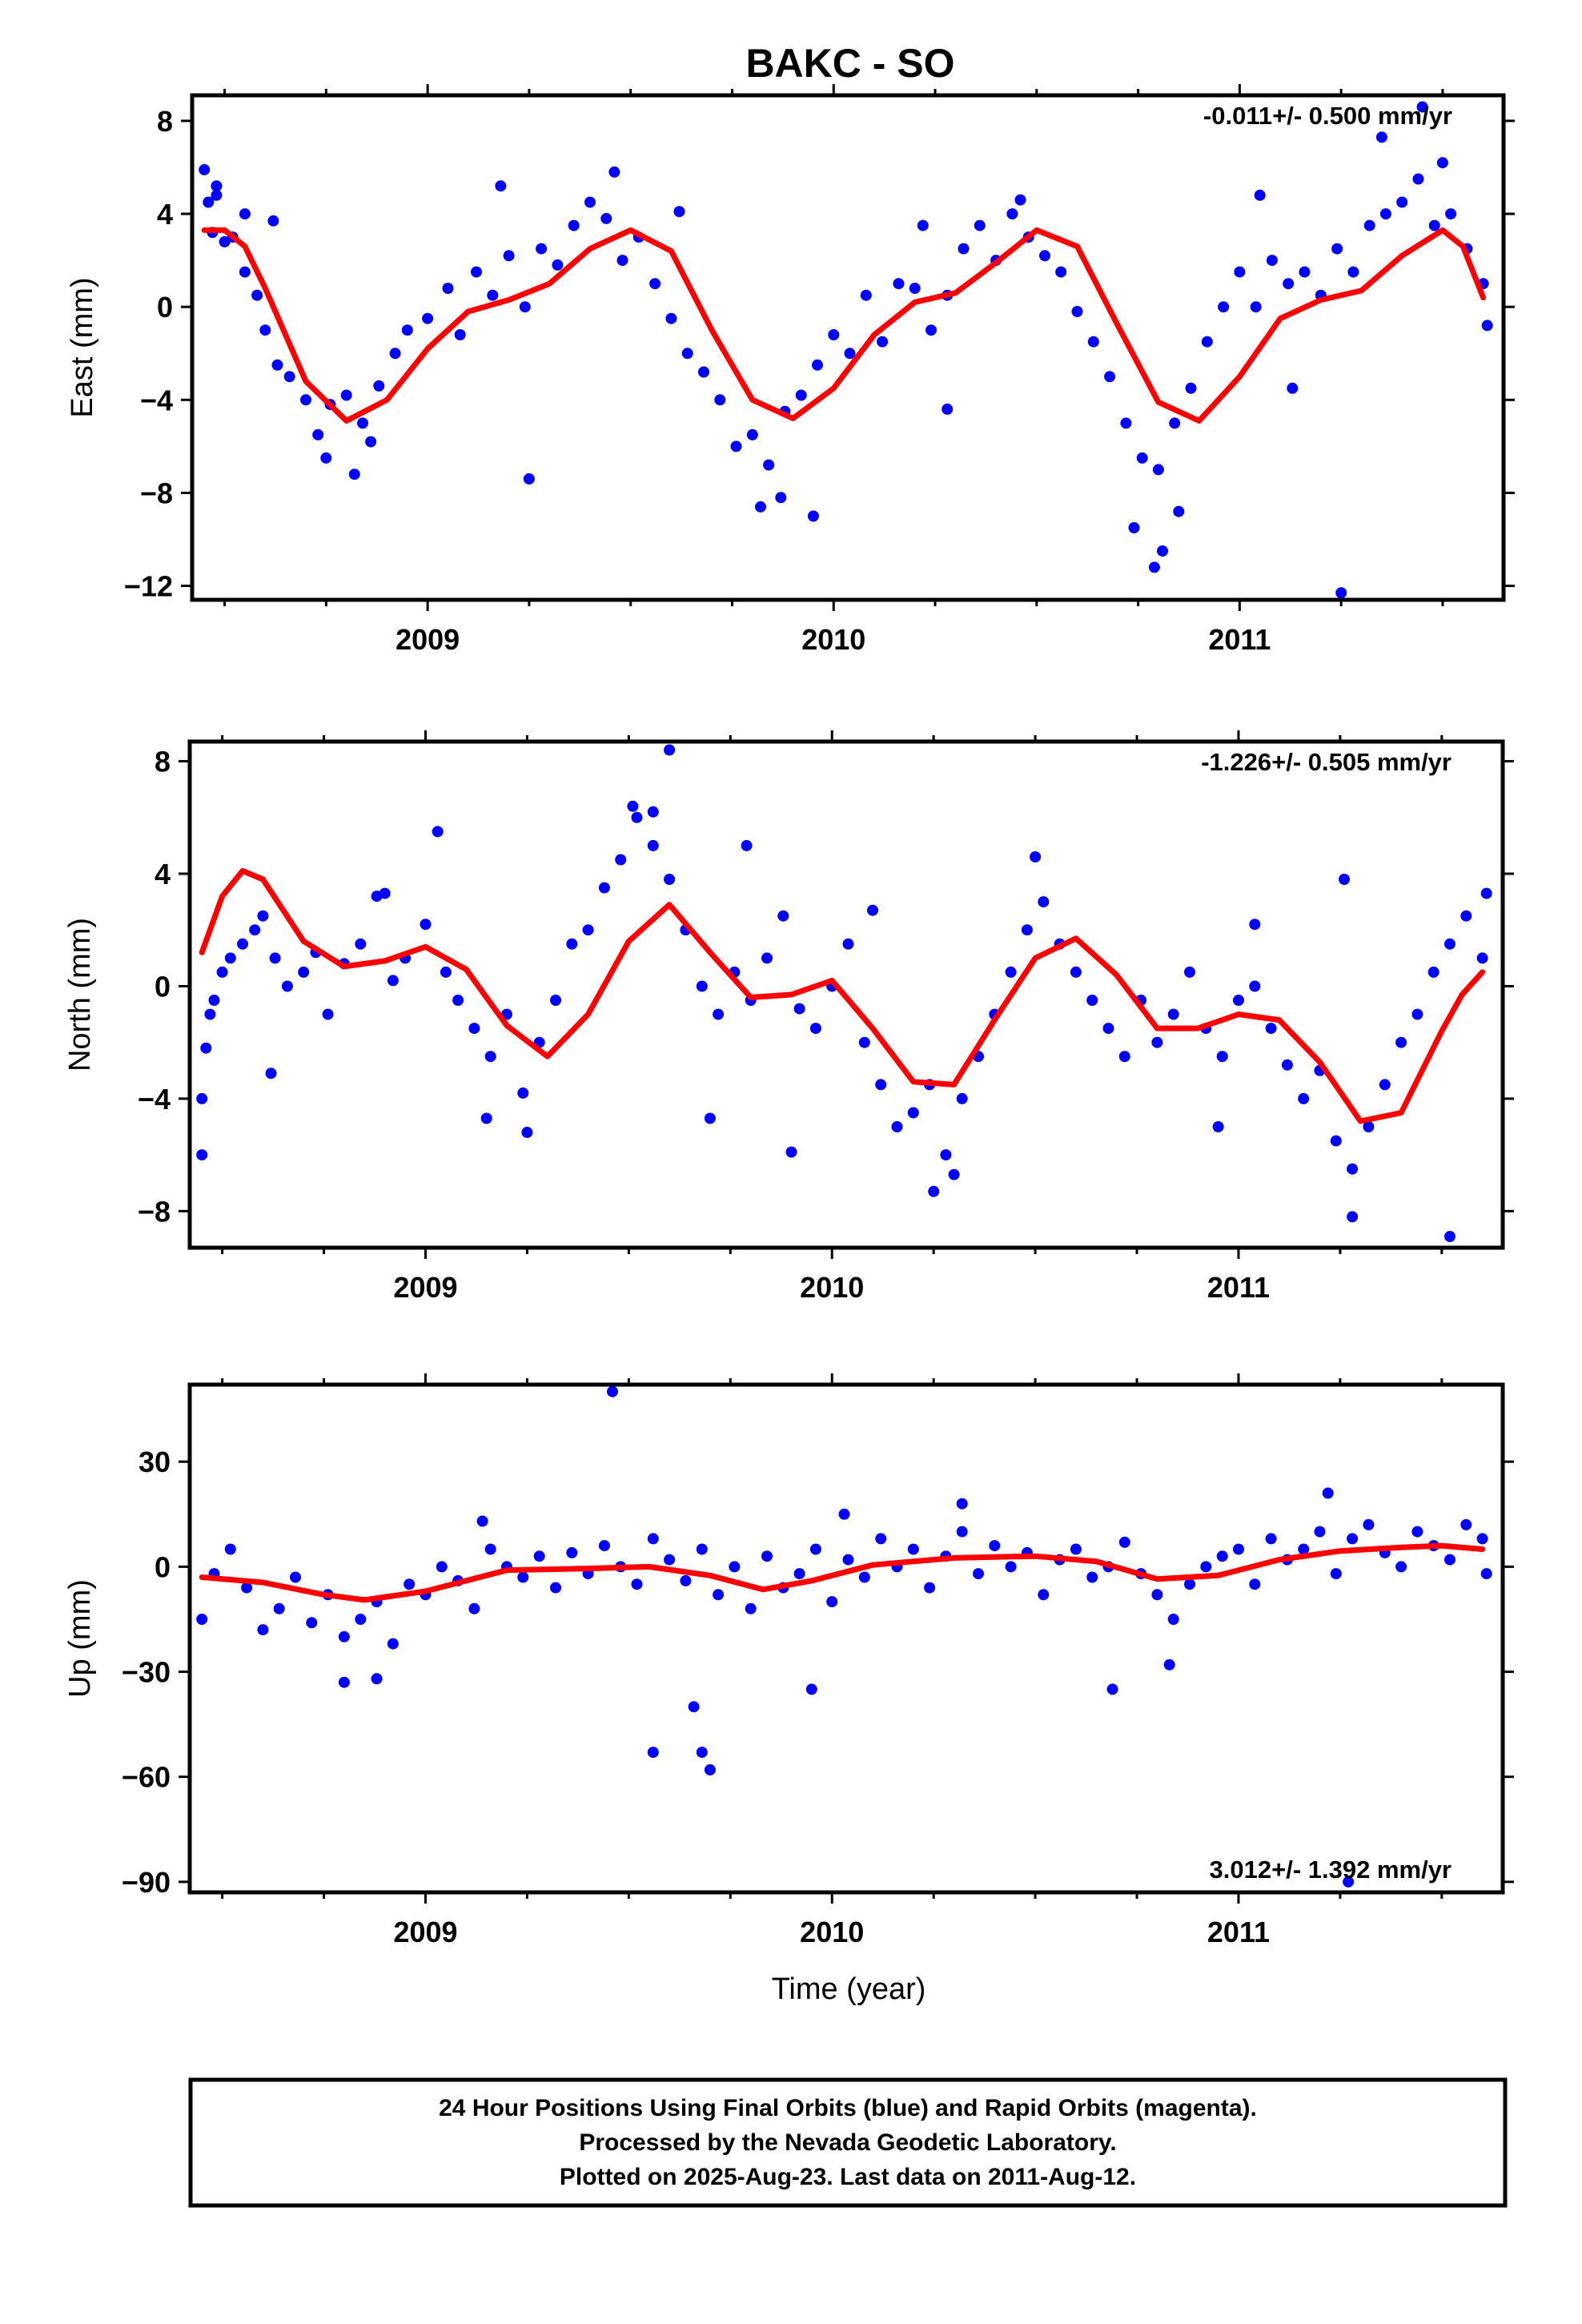 The image size is (1582, 2324). I want to click on east-y-tick-label: −12, so click(148, 586).